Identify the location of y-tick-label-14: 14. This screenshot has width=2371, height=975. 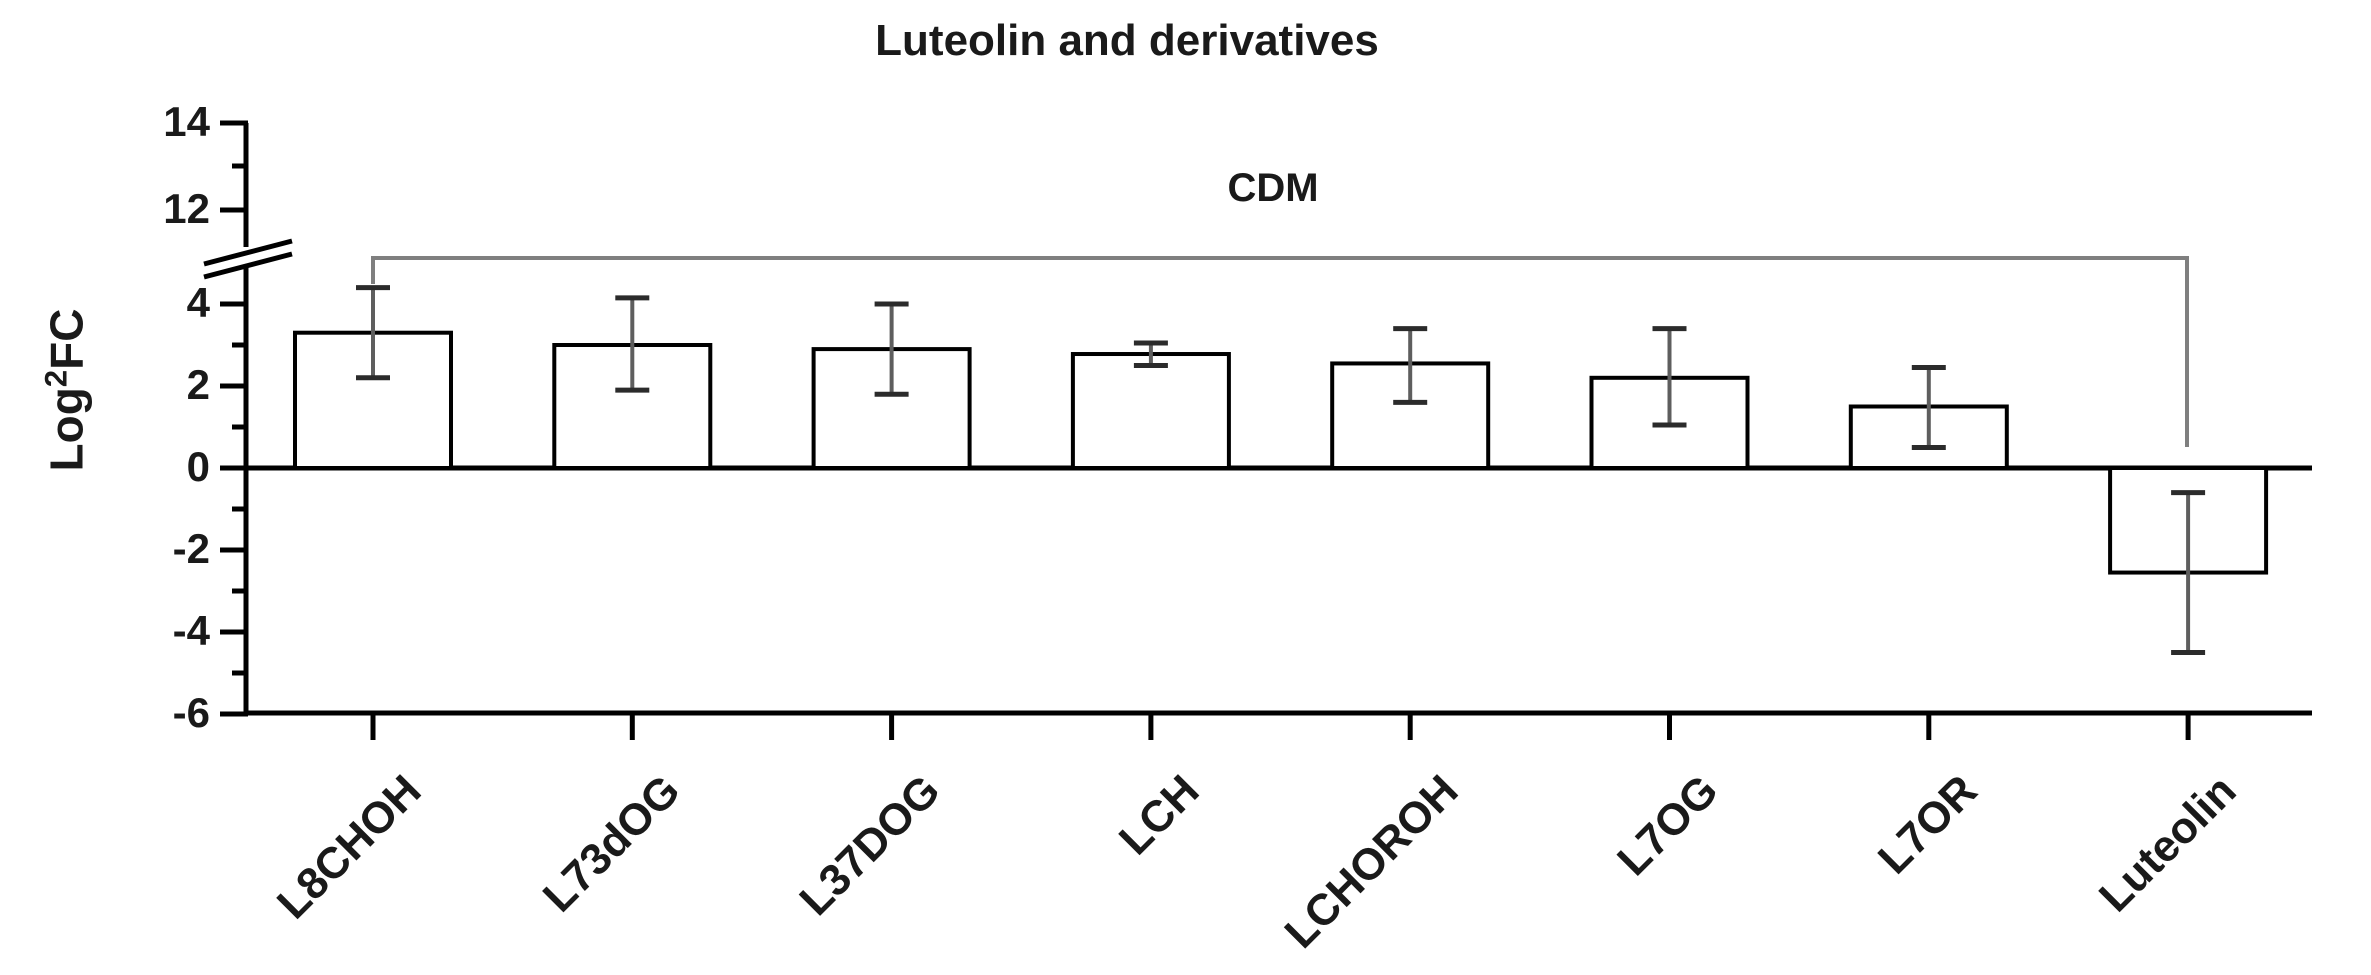
(186, 122).